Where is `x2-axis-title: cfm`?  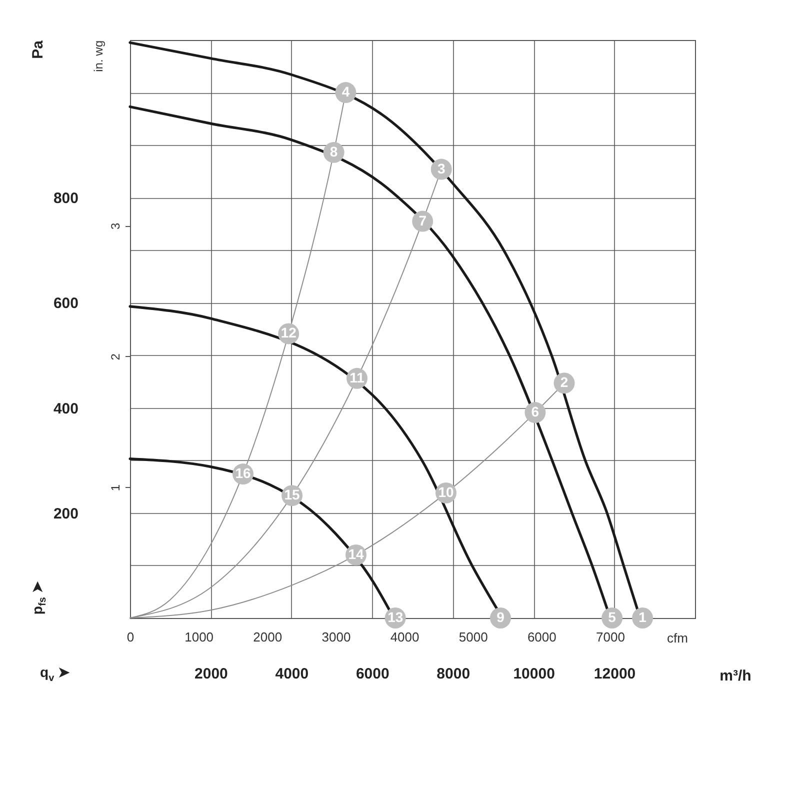
x2-axis-title: cfm is located at coordinates (677, 638).